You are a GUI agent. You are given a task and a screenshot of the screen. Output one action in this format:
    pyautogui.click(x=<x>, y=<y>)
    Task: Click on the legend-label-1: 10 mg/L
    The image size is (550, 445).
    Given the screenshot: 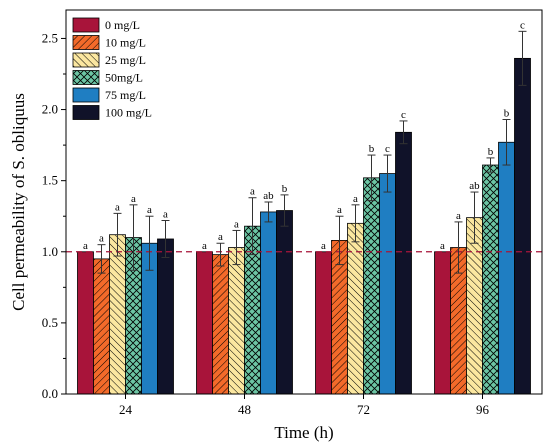 What is the action you would take?
    pyautogui.click(x=125, y=43)
    